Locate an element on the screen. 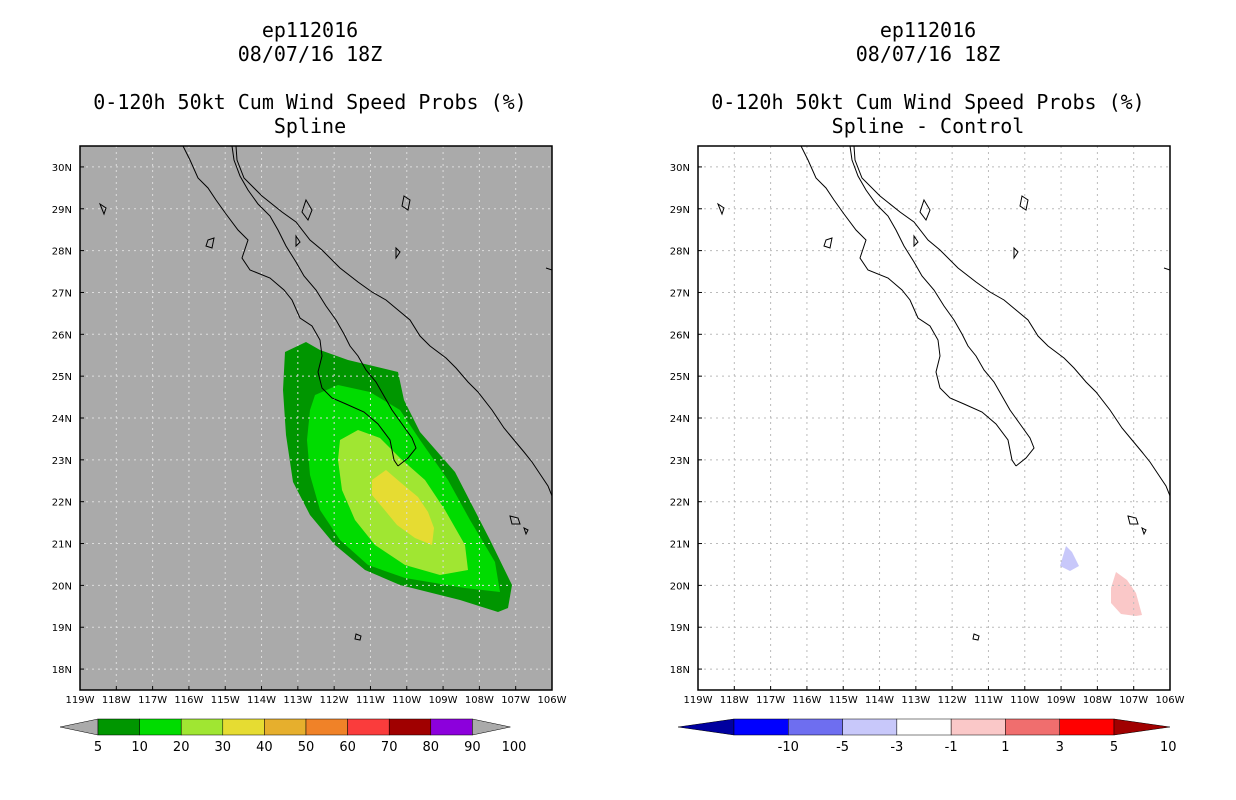  left-title-method: Spline is located at coordinates (310, 126).